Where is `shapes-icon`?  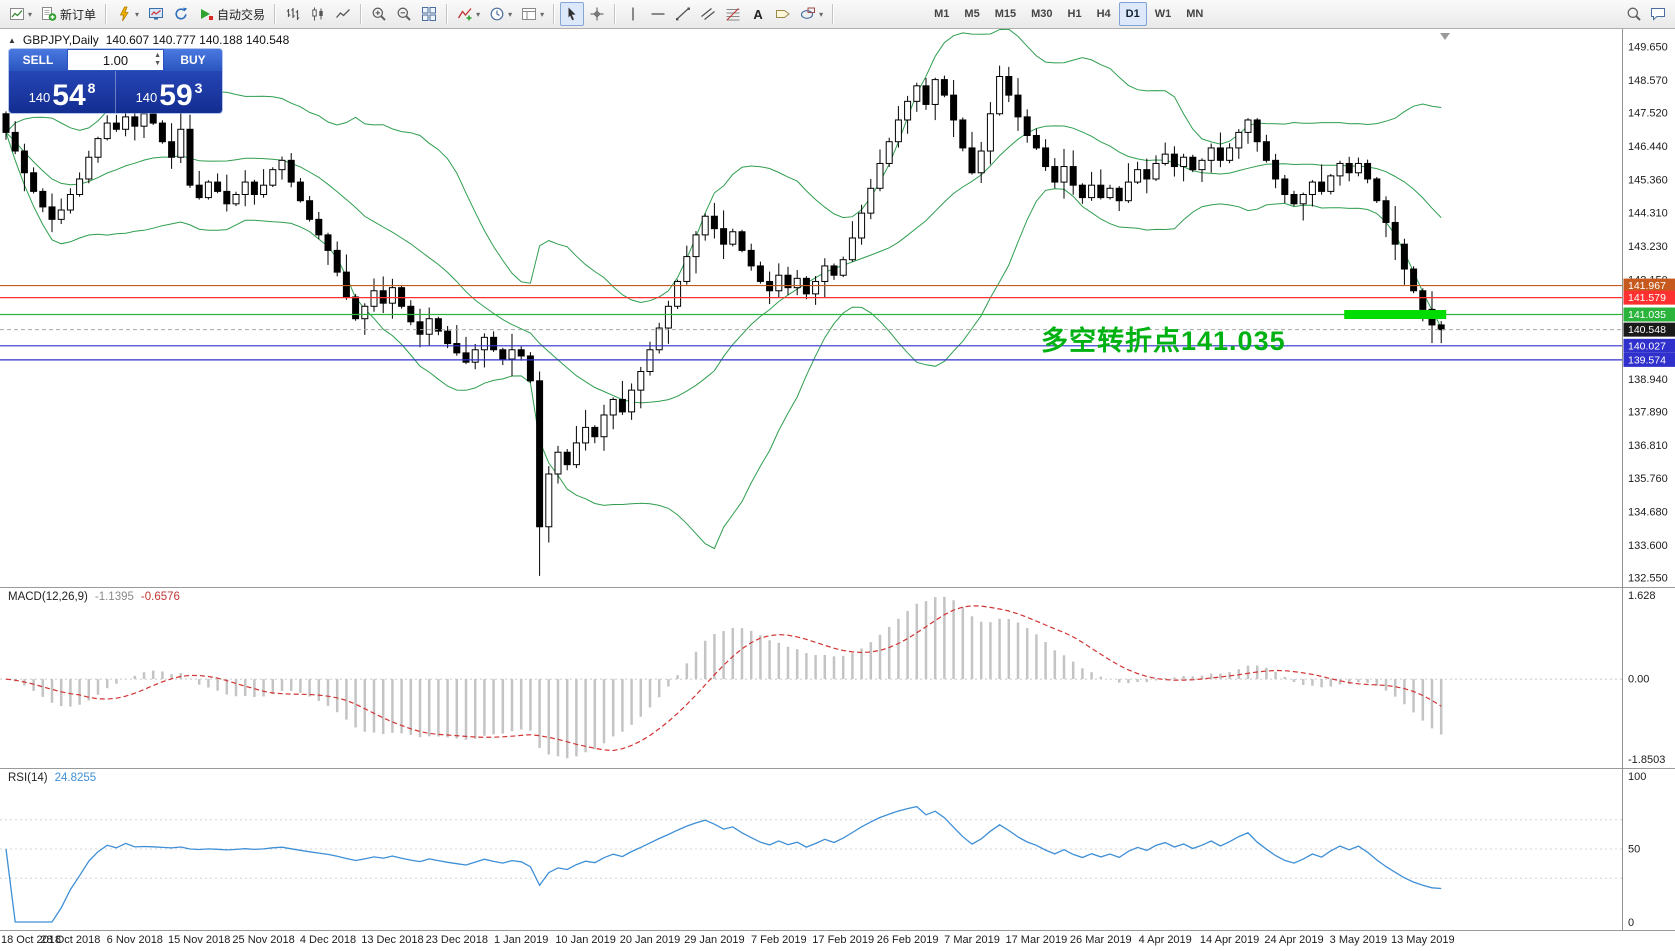
shapes-icon is located at coordinates (808, 13).